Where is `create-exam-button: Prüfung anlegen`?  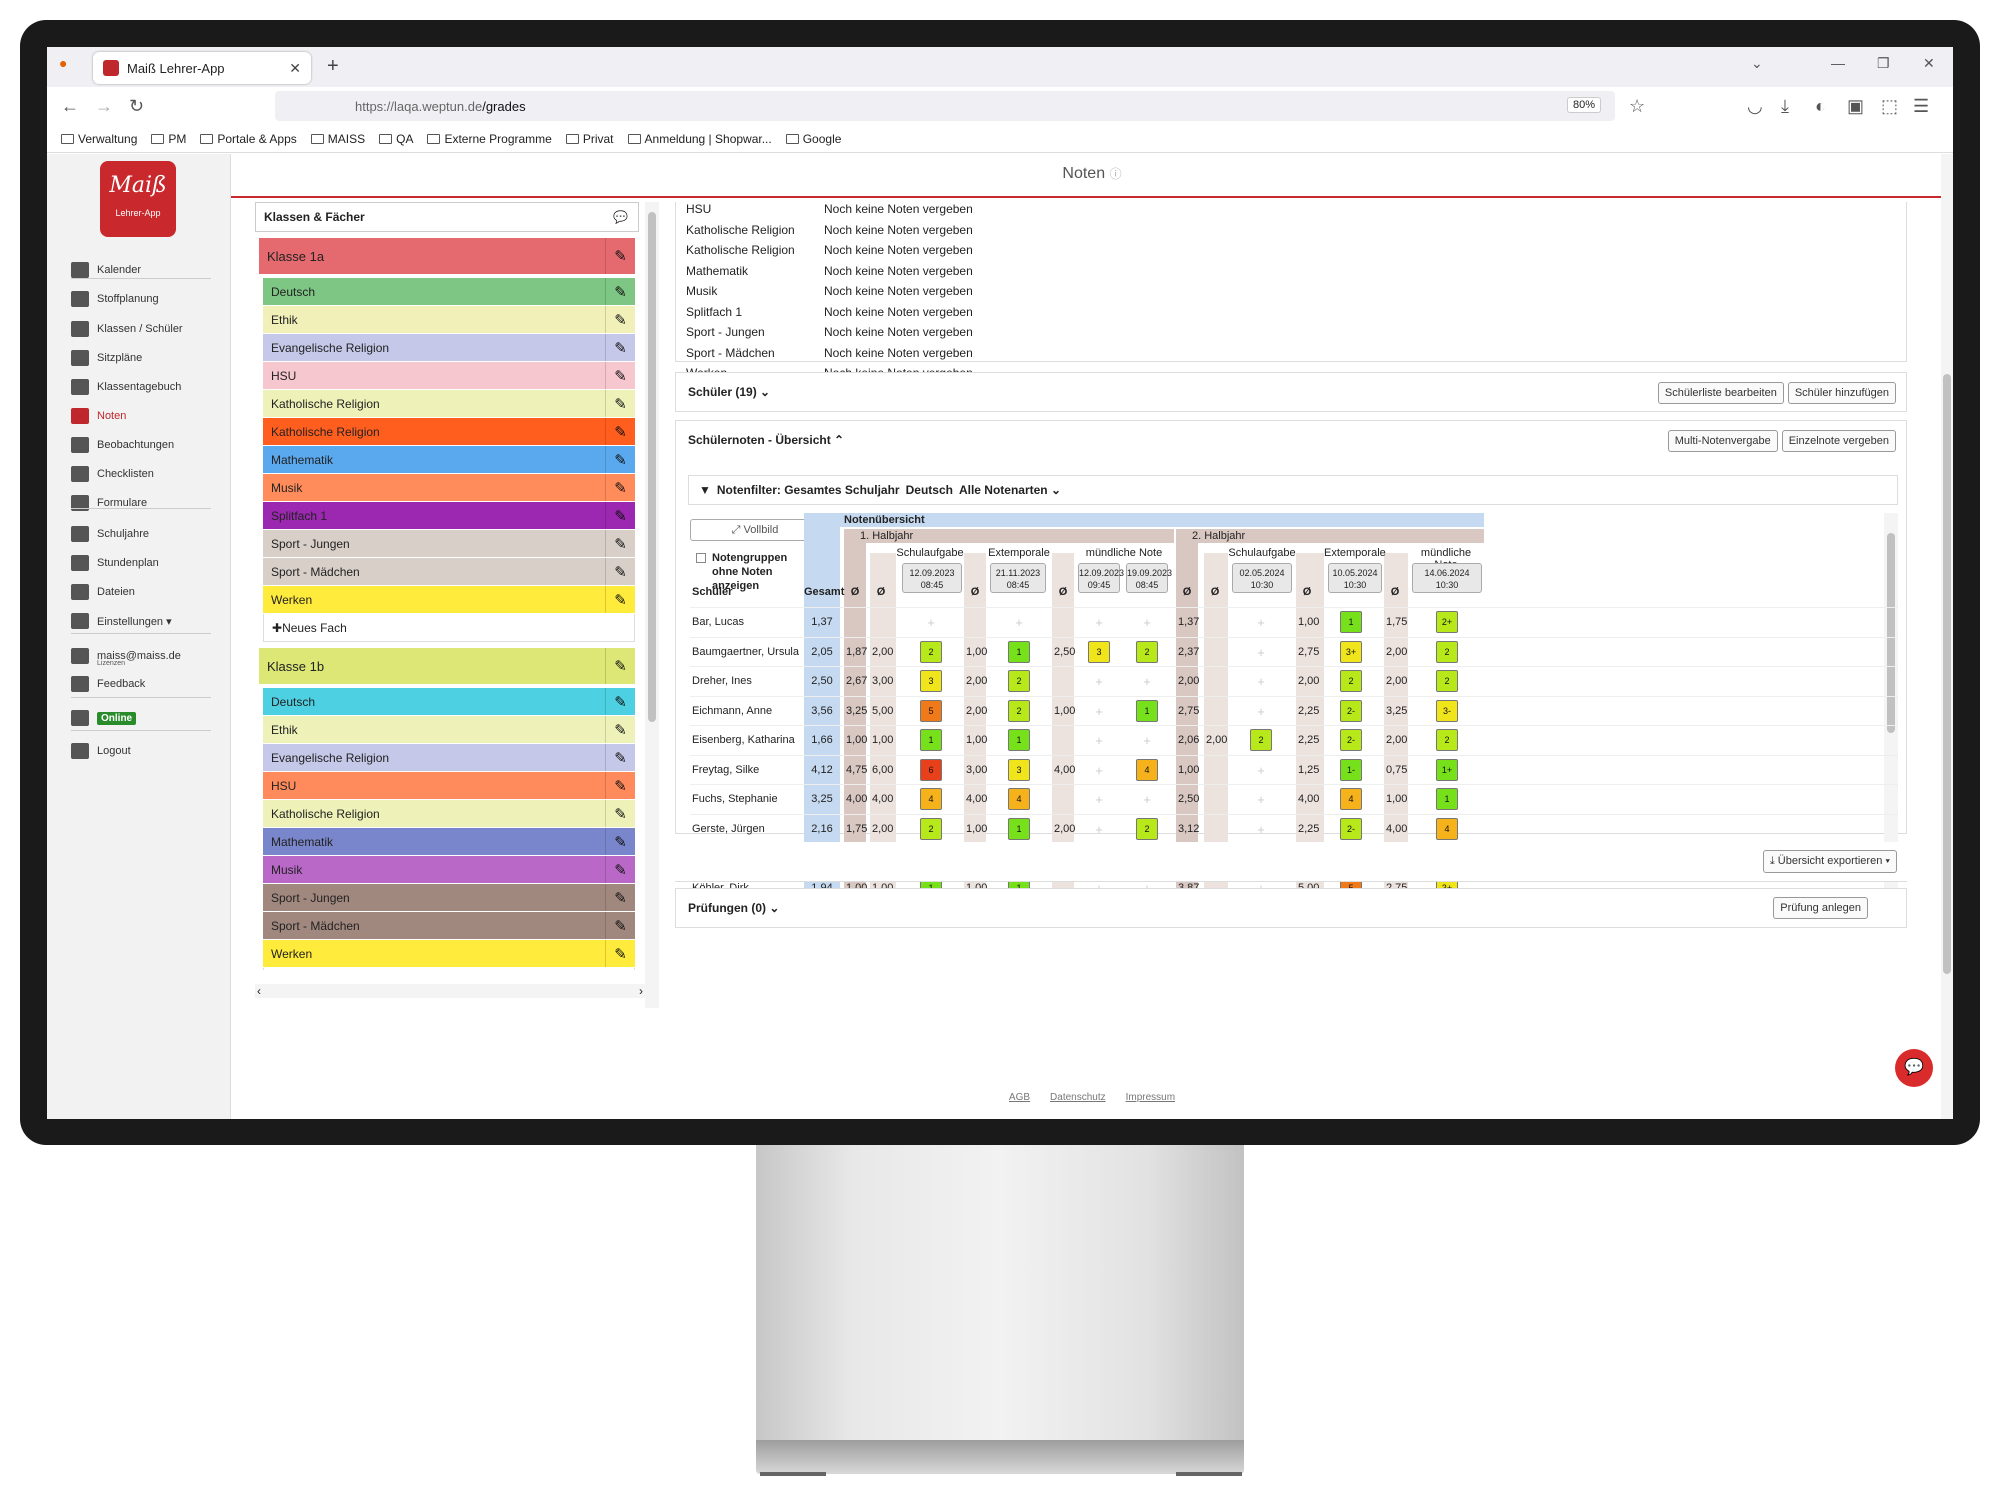 create-exam-button: Prüfung anlegen is located at coordinates (1820, 908).